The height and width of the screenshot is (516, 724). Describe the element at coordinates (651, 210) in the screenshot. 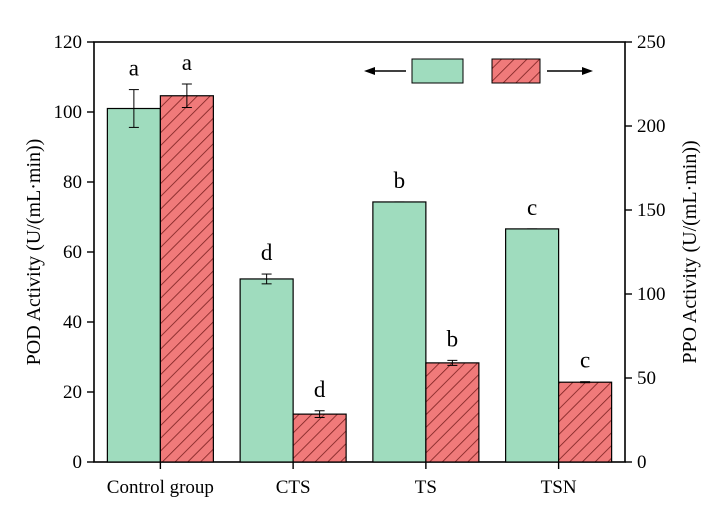

I see `right-tick-label: 150` at that location.